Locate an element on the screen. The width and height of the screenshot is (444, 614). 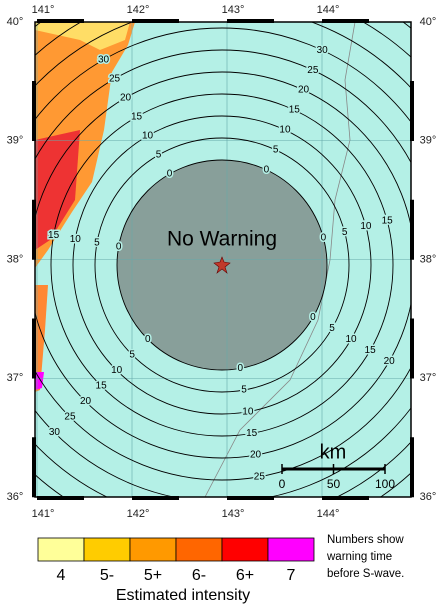
legend-label: 5- is located at coordinates (107, 575).